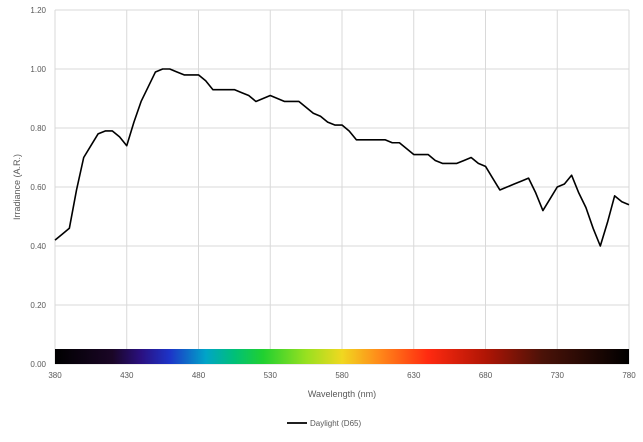 This screenshot has width=643, height=442. What do you see at coordinates (38, 69) in the screenshot?
I see `y-tick-label: 1.00` at bounding box center [38, 69].